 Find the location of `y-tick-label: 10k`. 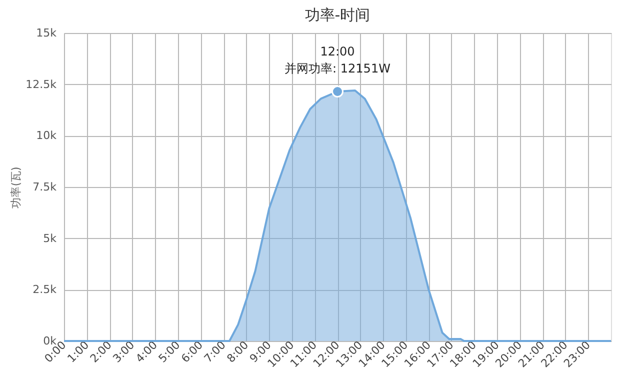

y-tick-label: 10k is located at coordinates (47, 135).